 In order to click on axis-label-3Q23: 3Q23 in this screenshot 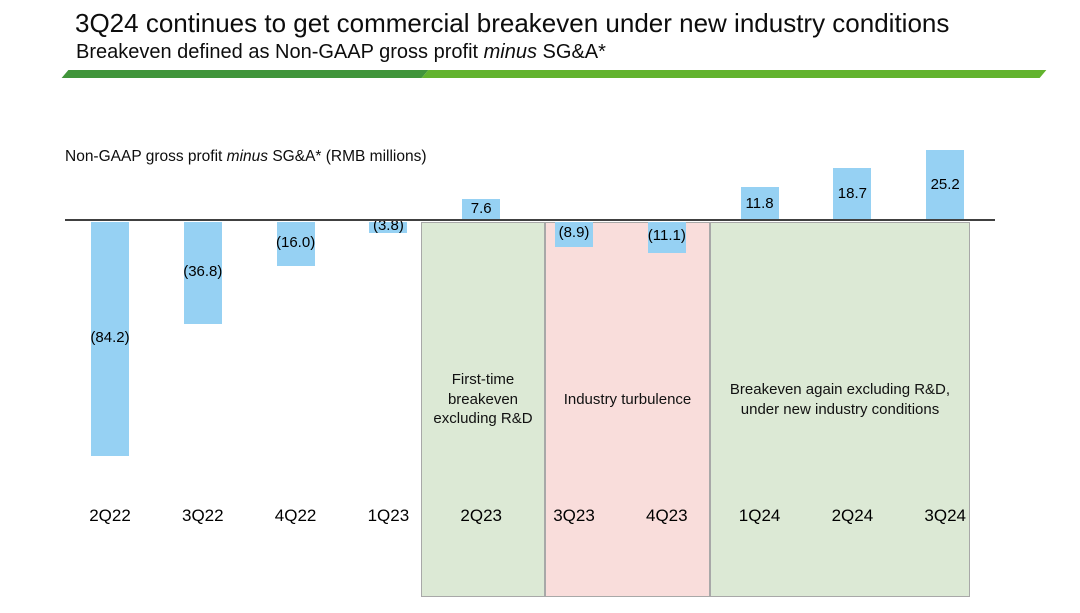, I will do `click(574, 515)`.